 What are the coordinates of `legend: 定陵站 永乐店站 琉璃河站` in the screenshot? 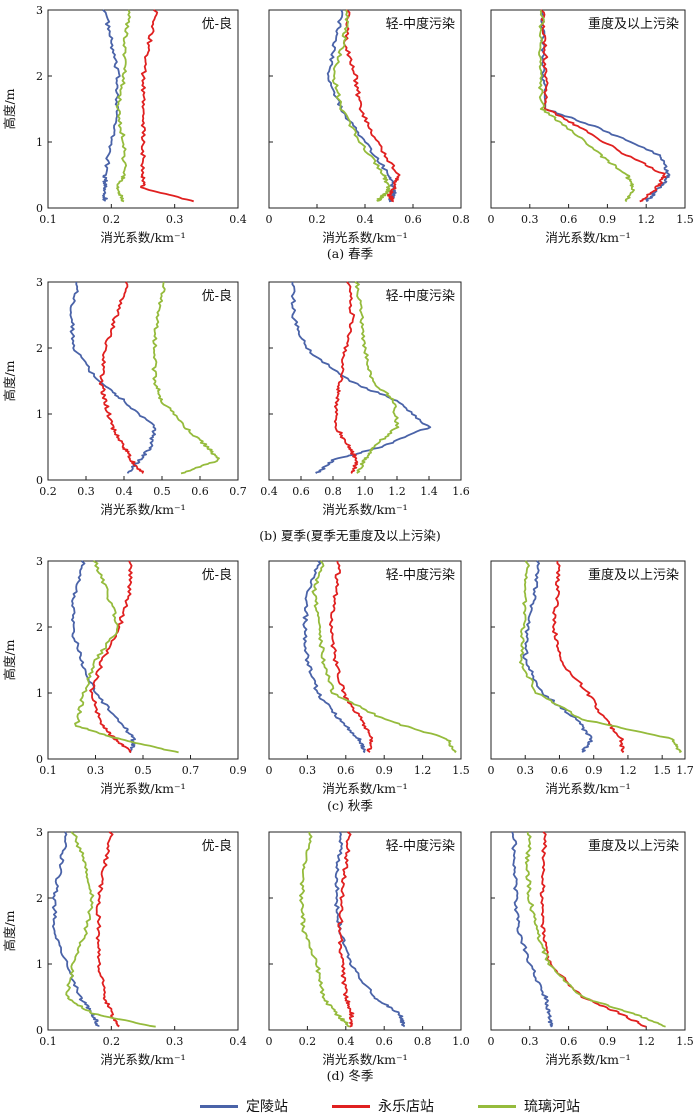 It's located at (350, 1106).